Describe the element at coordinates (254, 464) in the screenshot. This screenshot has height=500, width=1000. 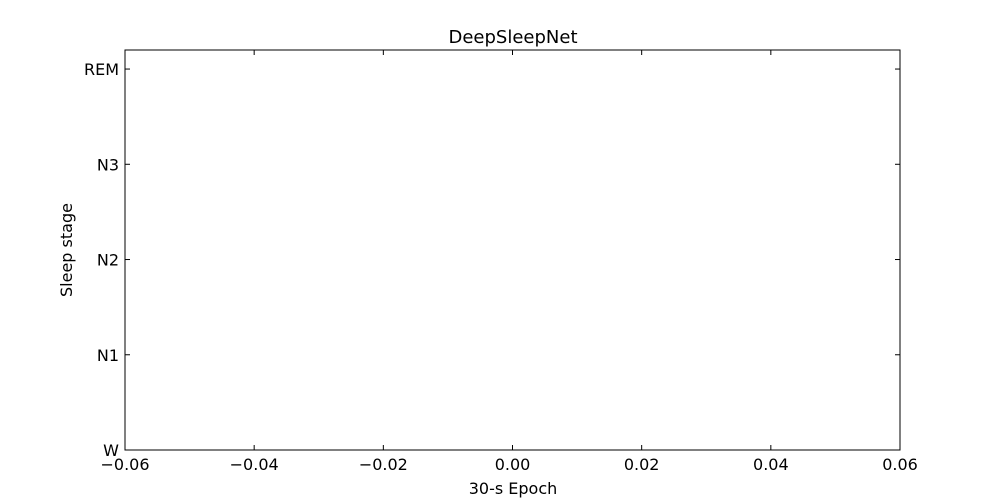
I see `x-tick-label: −0.04` at that location.